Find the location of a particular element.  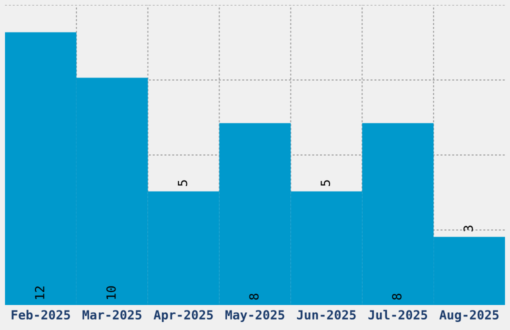

data-label: 10 is located at coordinates (111, 292).